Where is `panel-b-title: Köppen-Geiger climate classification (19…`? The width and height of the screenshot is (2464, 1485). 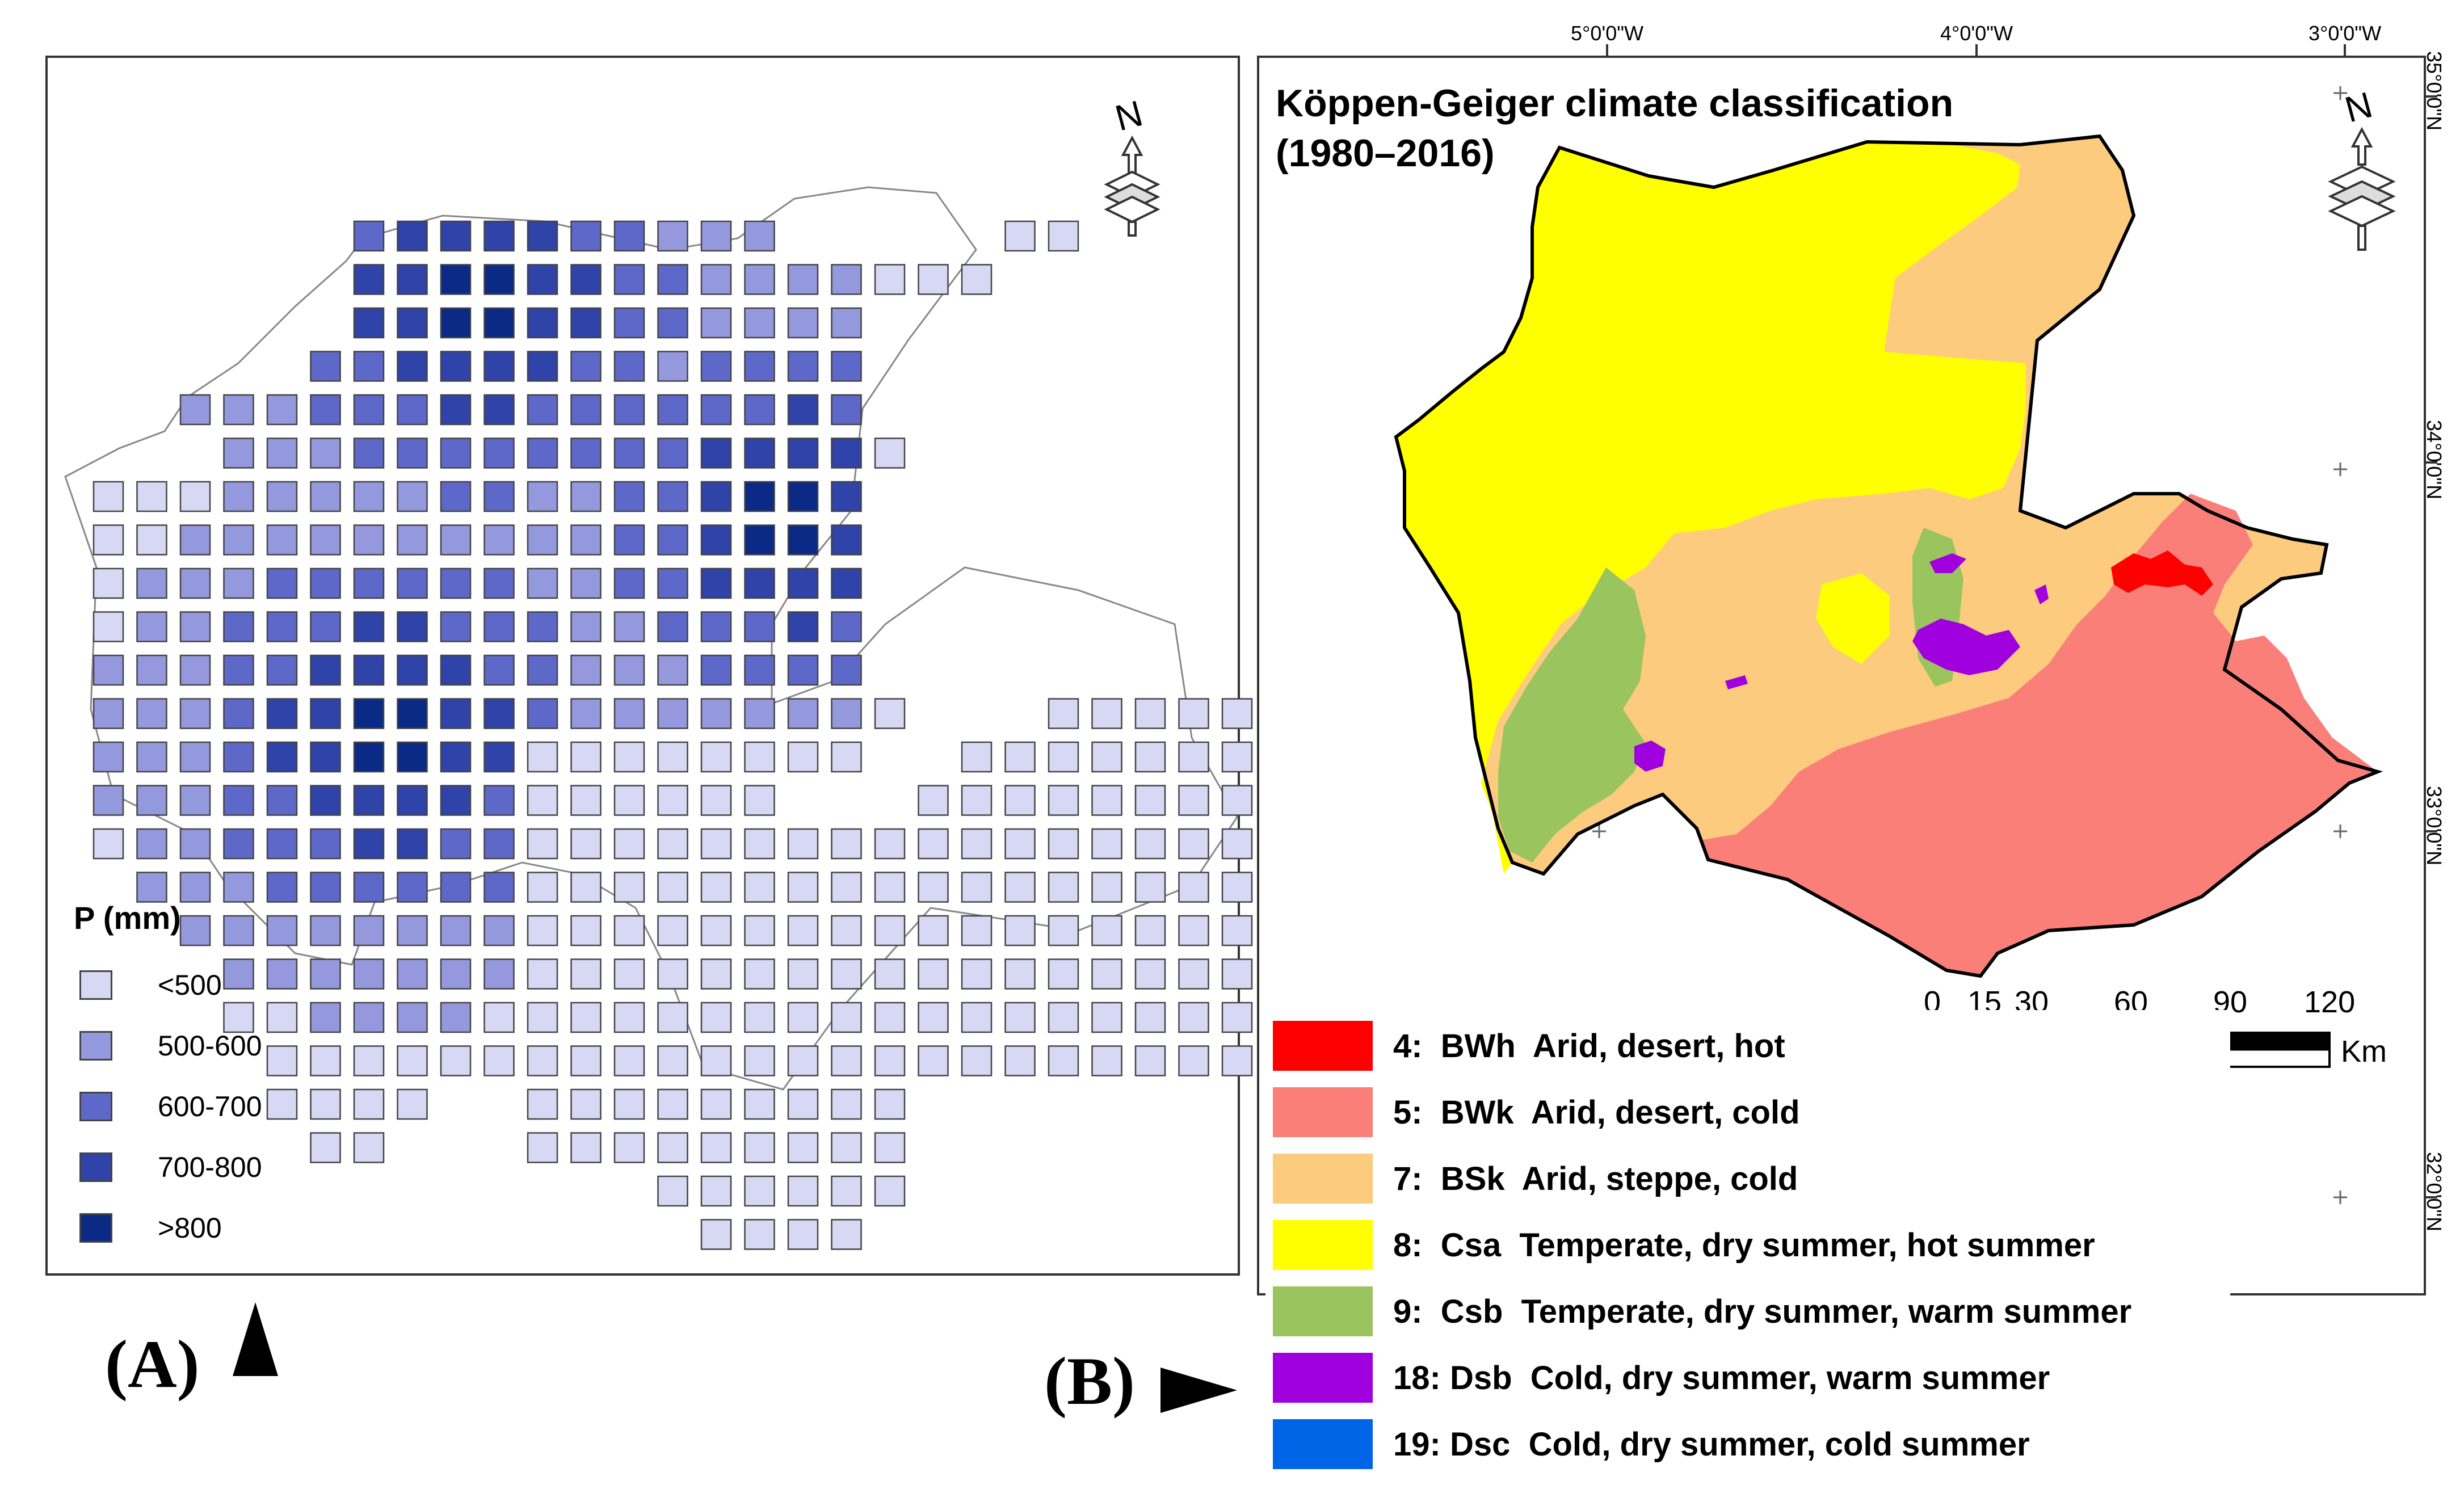
panel-b-title: Köppen-Geiger climate classification (19… is located at coordinates (1614, 128).